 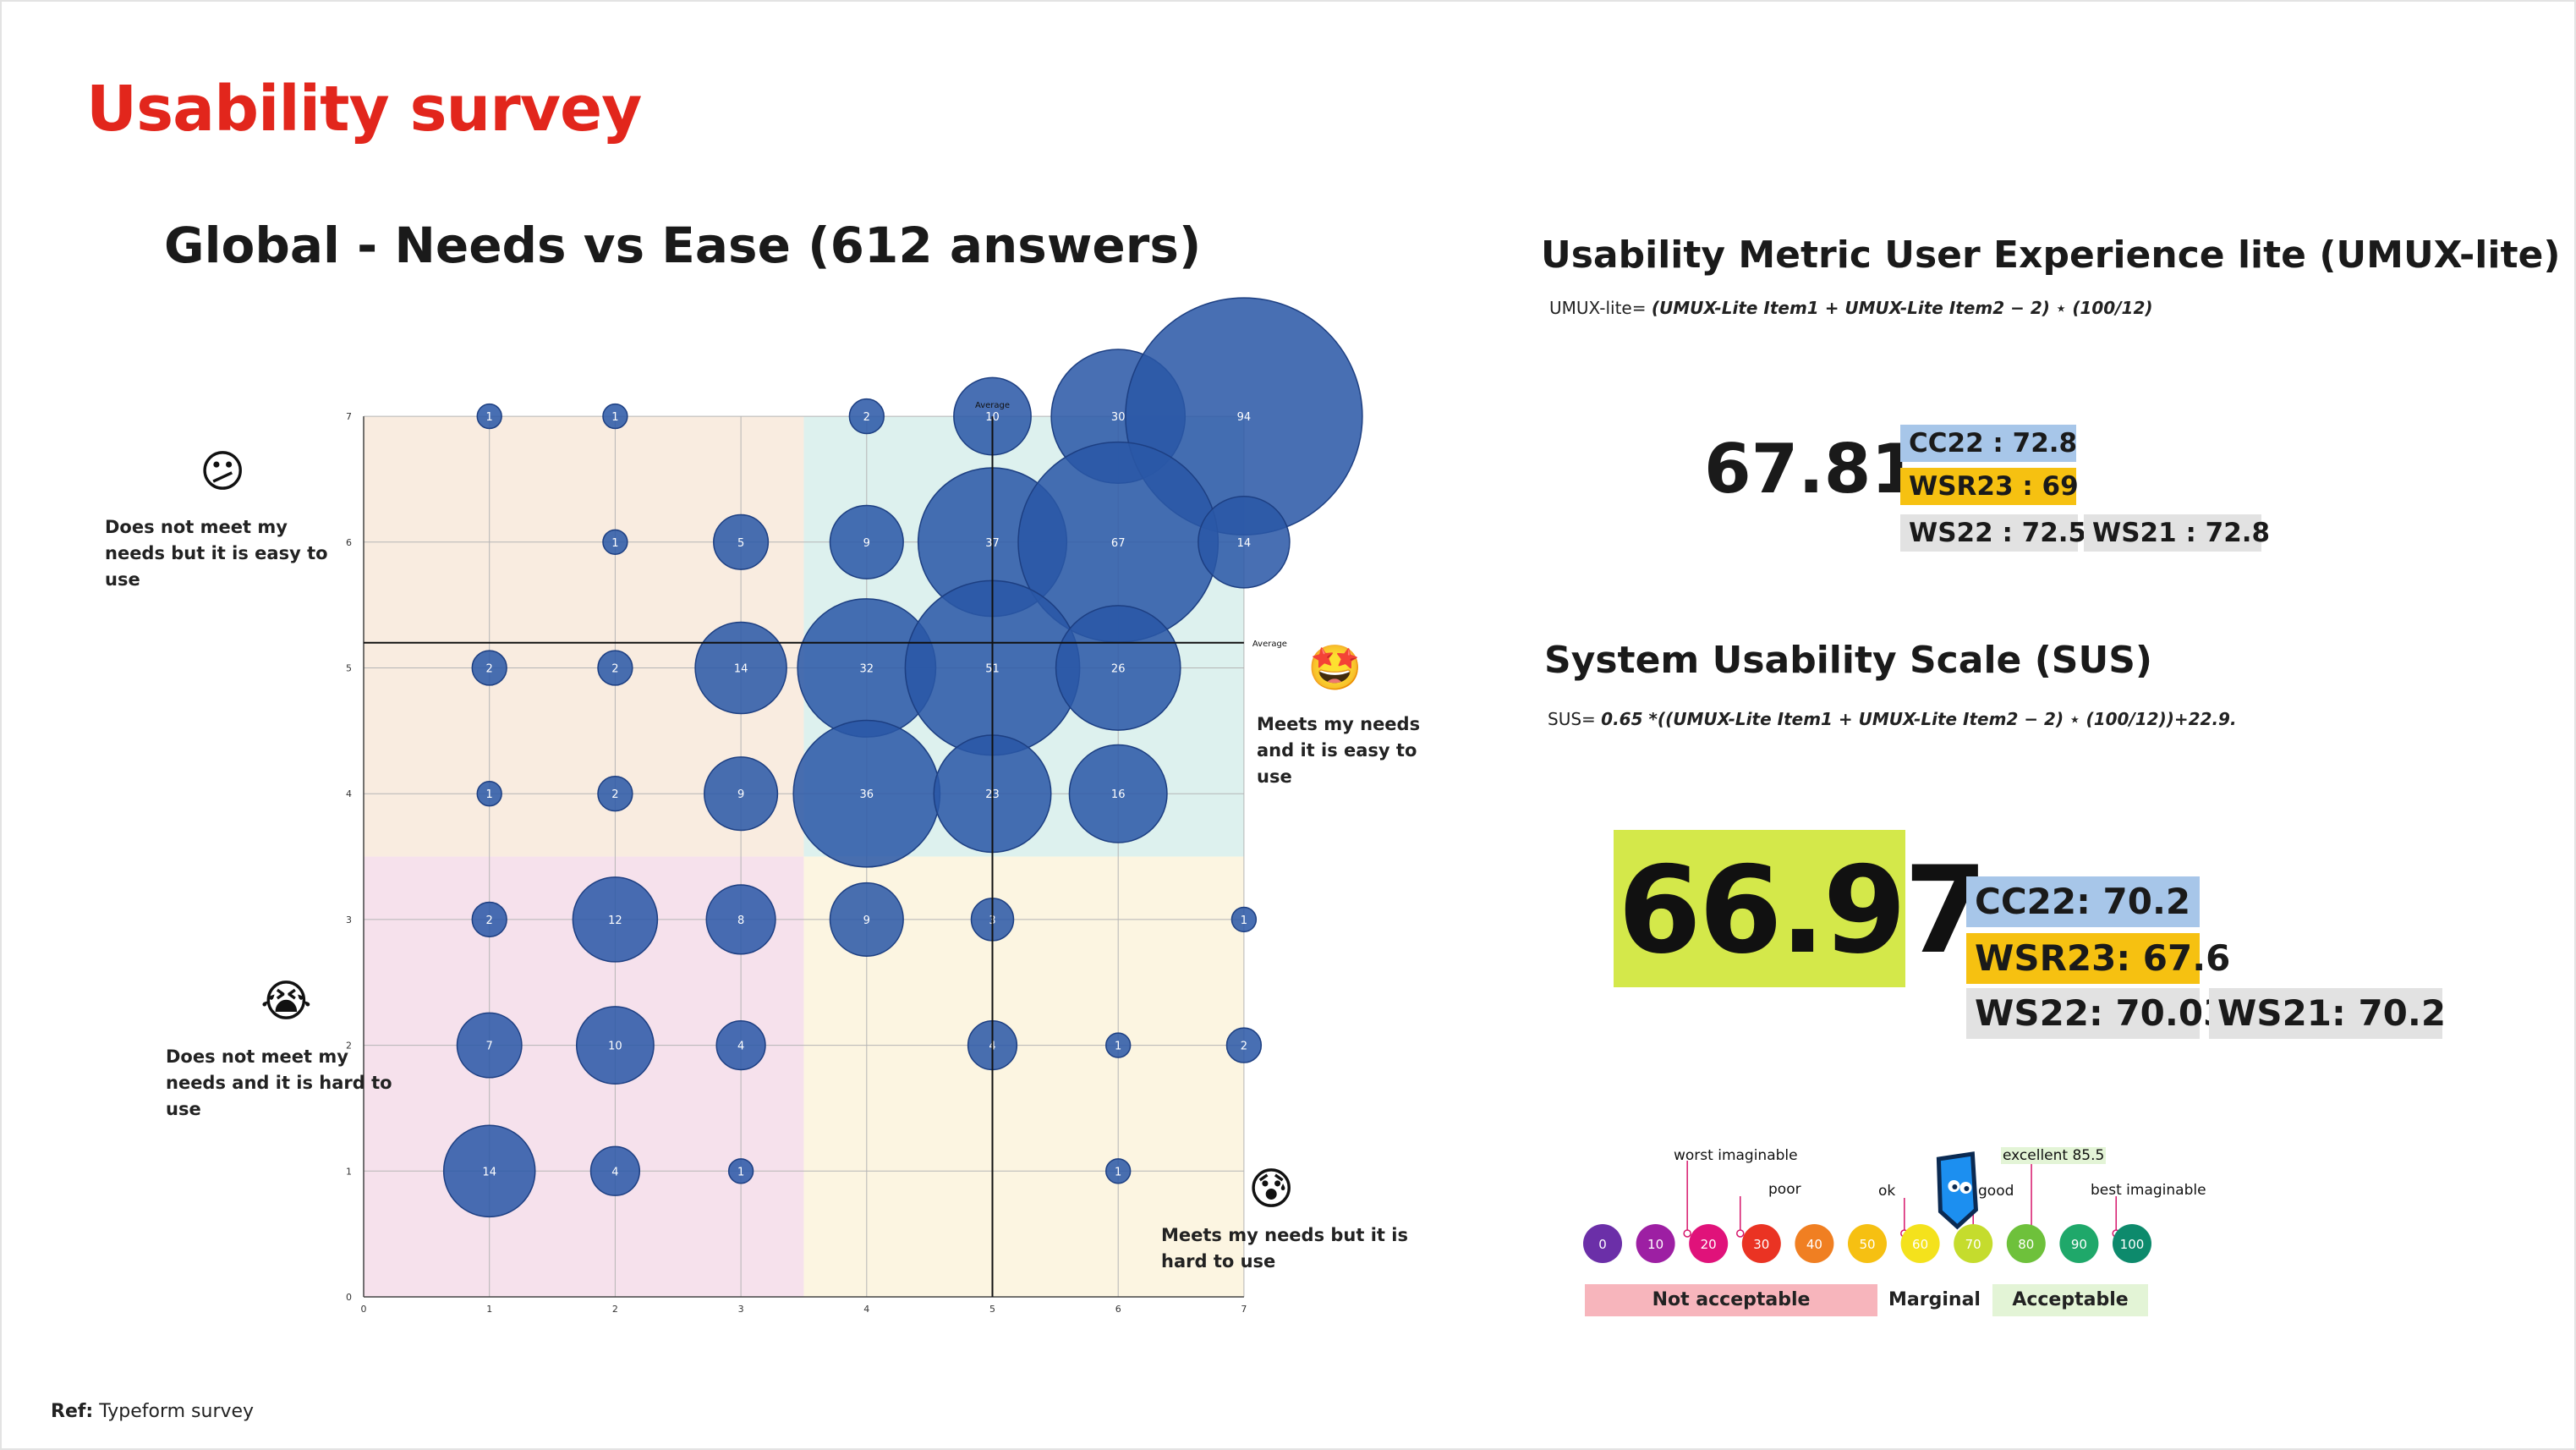 What do you see at coordinates (349, 920) in the screenshot?
I see `y-tick-label: 3` at bounding box center [349, 920].